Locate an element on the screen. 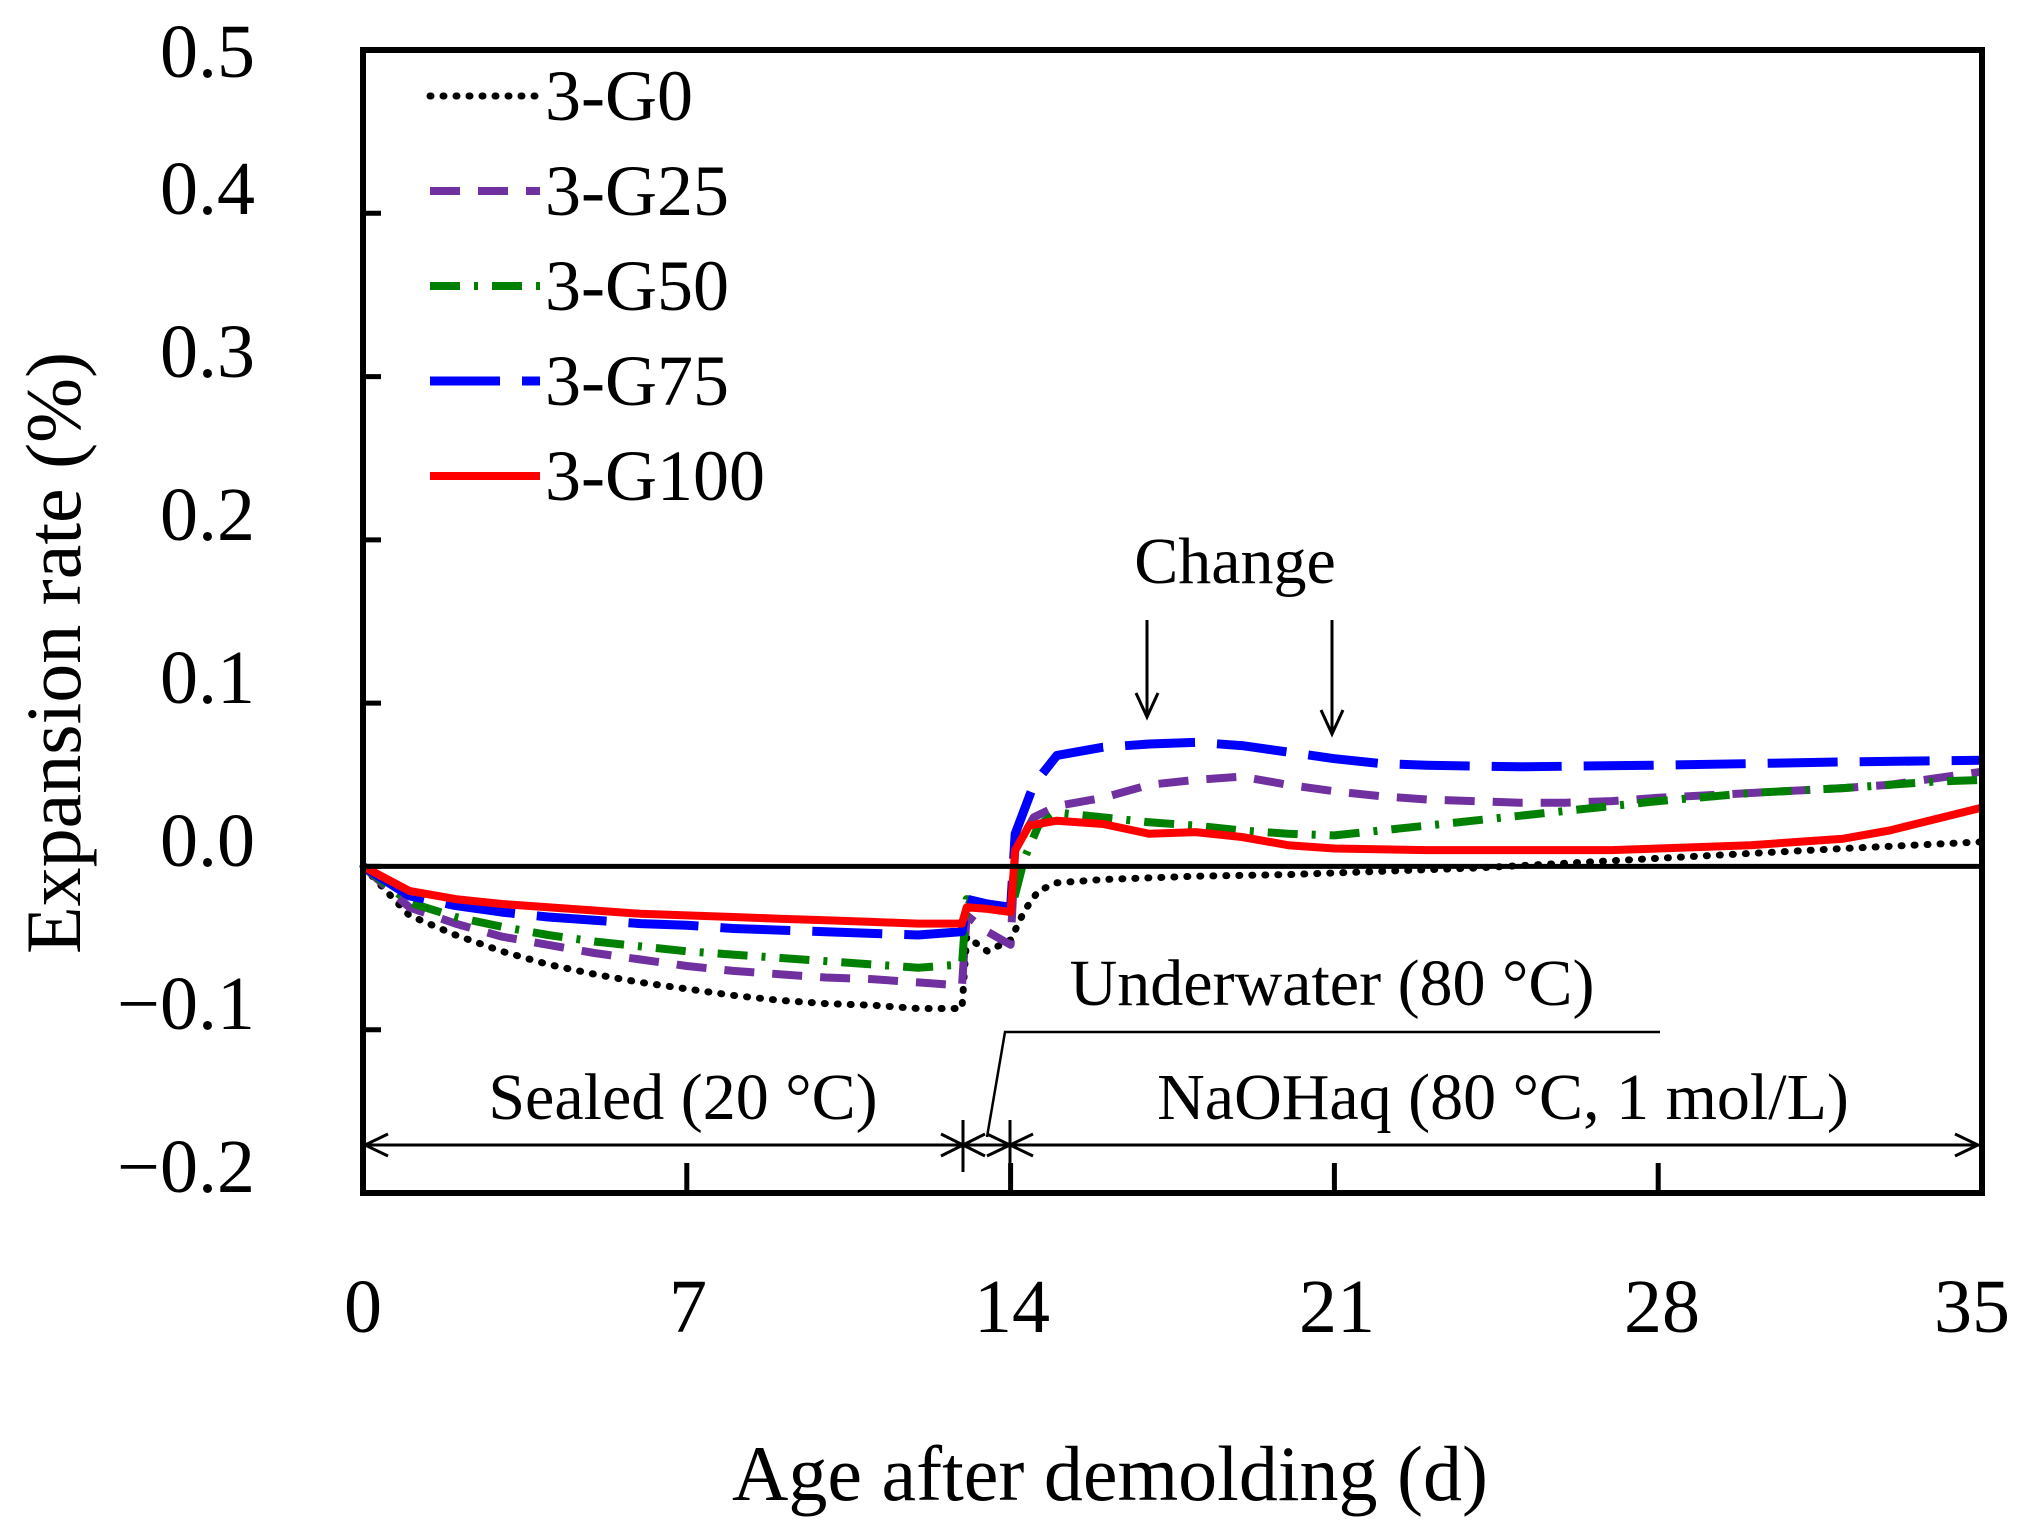  y-tick-labels: −0.2 −0.1 0.0 0.1 0.2 0.3 0.4 0.5 is located at coordinates (186, 609).